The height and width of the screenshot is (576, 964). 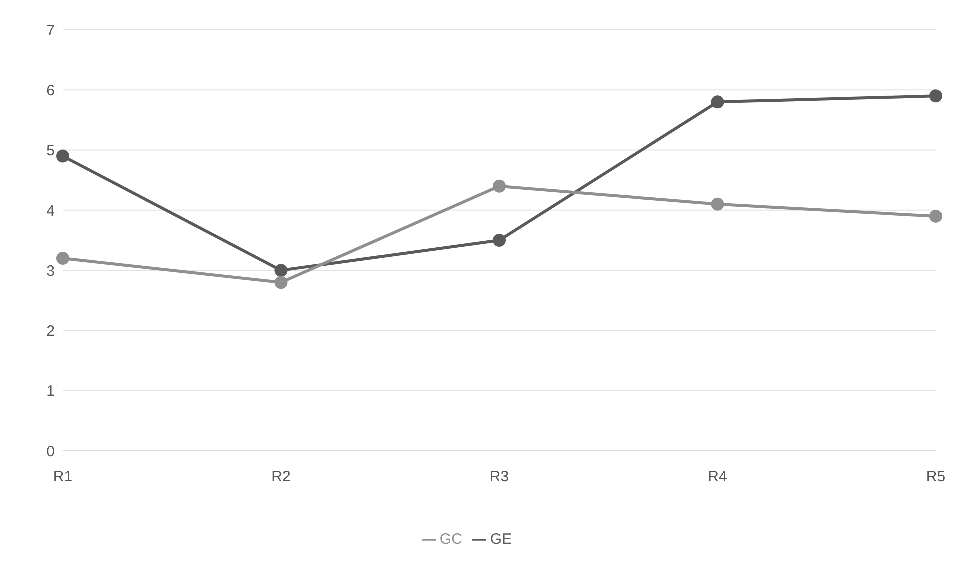 What do you see at coordinates (936, 477) in the screenshot?
I see `x-tick-label: R5` at bounding box center [936, 477].